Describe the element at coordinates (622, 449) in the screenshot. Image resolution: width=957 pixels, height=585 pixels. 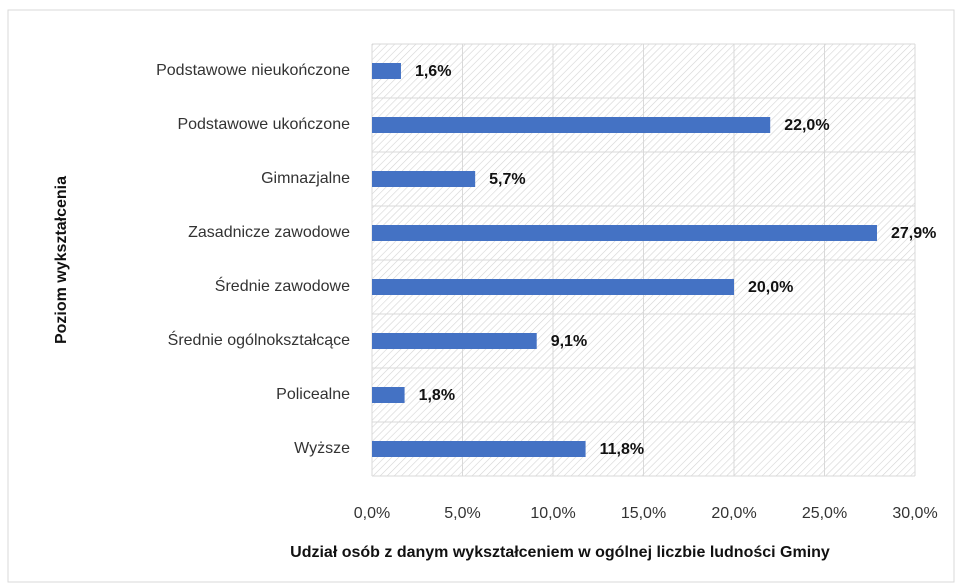
I see `value-label: 11,8%` at that location.